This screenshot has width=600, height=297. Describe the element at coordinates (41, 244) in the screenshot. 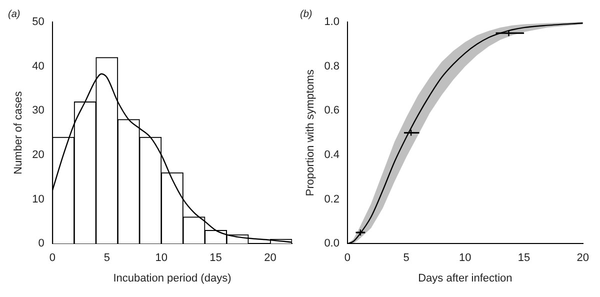

I see `y-tick-label: 0` at that location.